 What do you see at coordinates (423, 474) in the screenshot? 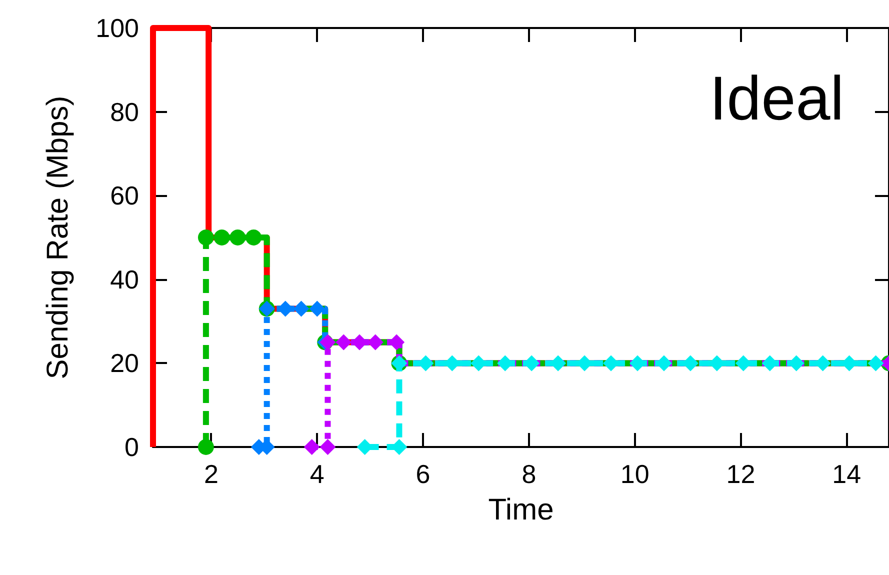
I see `x-tick-label: 6` at bounding box center [423, 474].